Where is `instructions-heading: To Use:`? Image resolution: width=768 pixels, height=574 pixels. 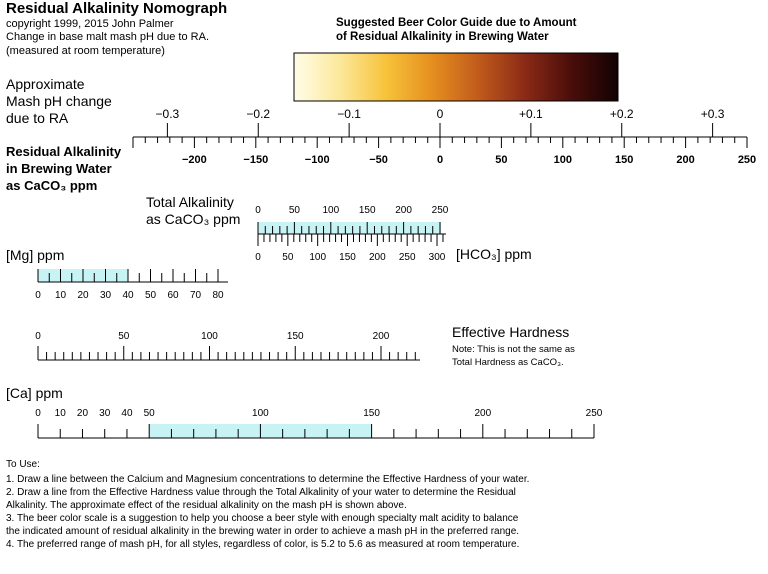
instructions-heading: To Use: is located at coordinates (23, 464).